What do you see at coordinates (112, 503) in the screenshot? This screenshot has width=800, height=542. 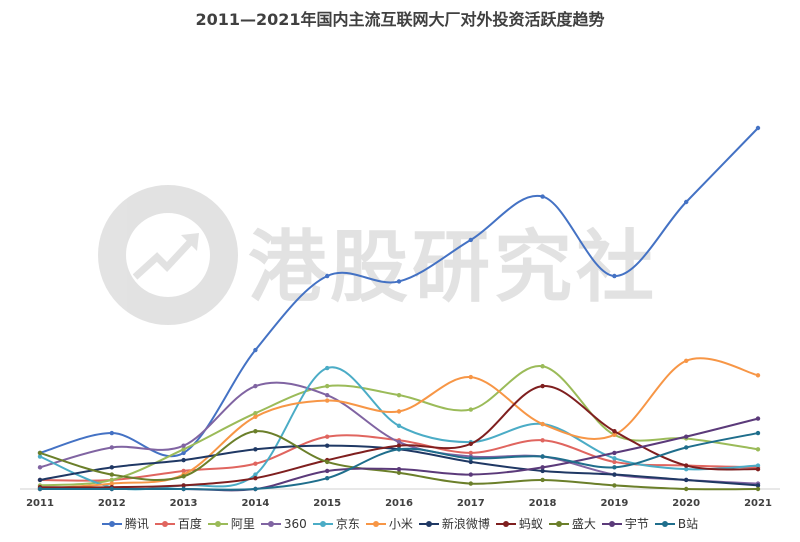 I see `x-tick-label: 2012` at bounding box center [112, 503].